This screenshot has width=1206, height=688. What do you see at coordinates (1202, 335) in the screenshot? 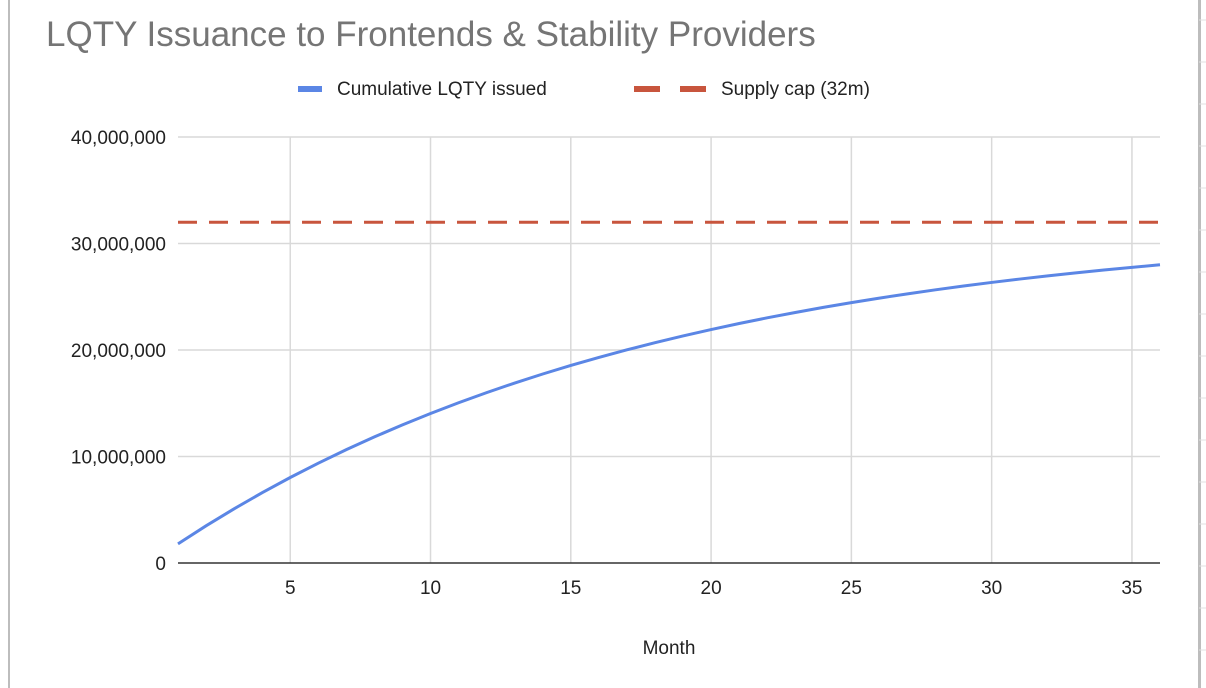
I see `spreadsheet-gridlines` at bounding box center [1202, 335].